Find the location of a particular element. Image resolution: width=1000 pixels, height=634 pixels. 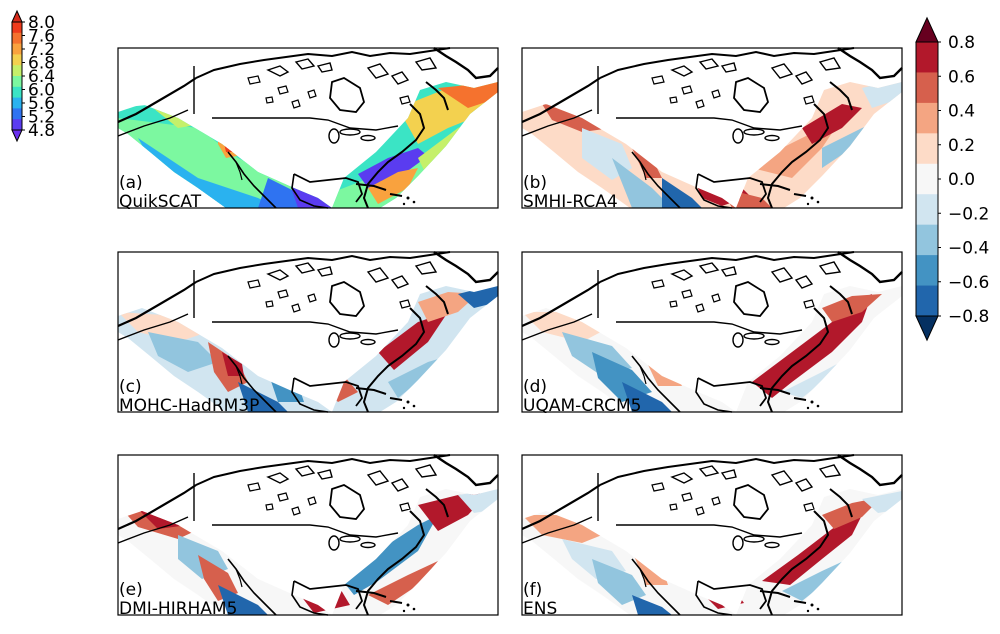

panel-title: QuikSCAT is located at coordinates (160, 202).